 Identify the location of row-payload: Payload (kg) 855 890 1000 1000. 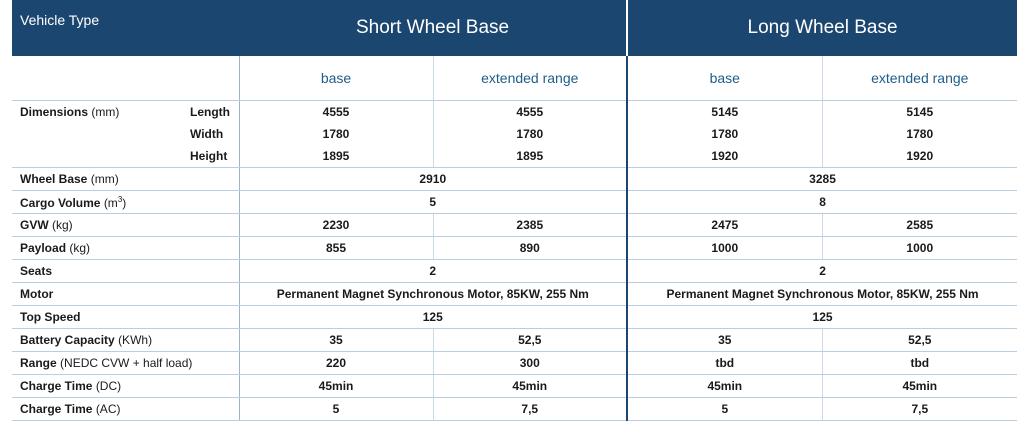
(515, 248).